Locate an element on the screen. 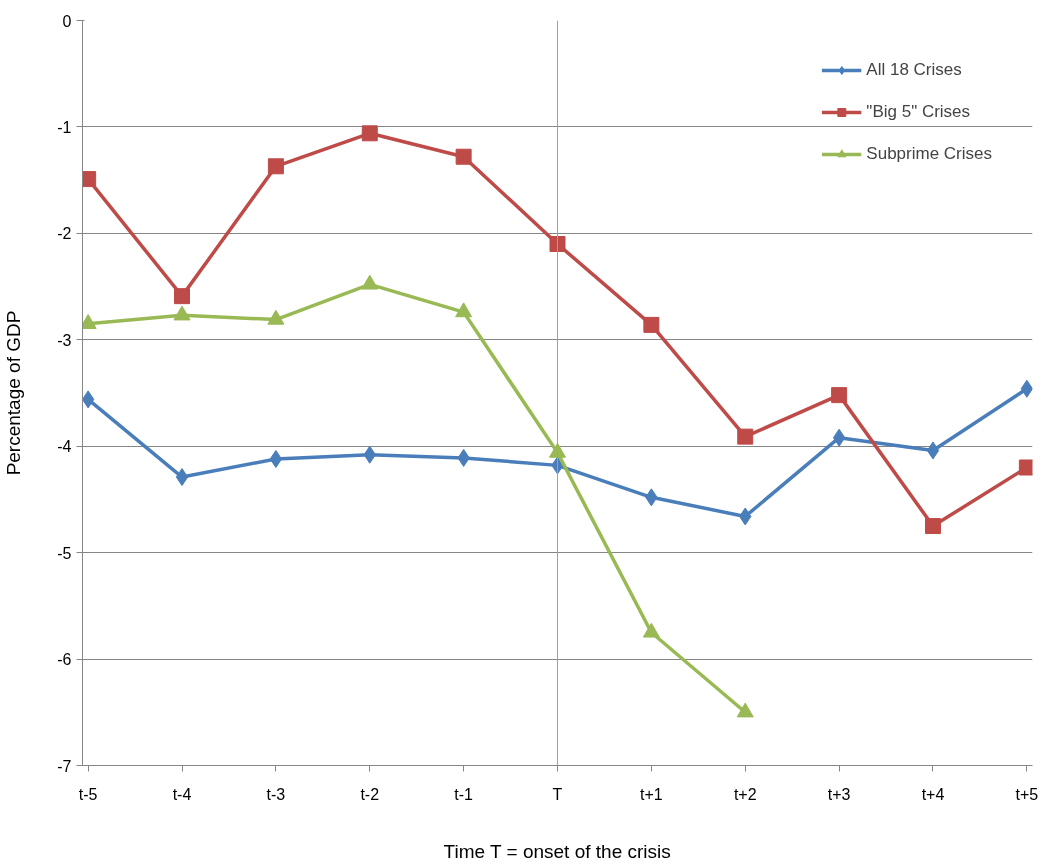  legend-label: All 18 Crises is located at coordinates (914, 70).